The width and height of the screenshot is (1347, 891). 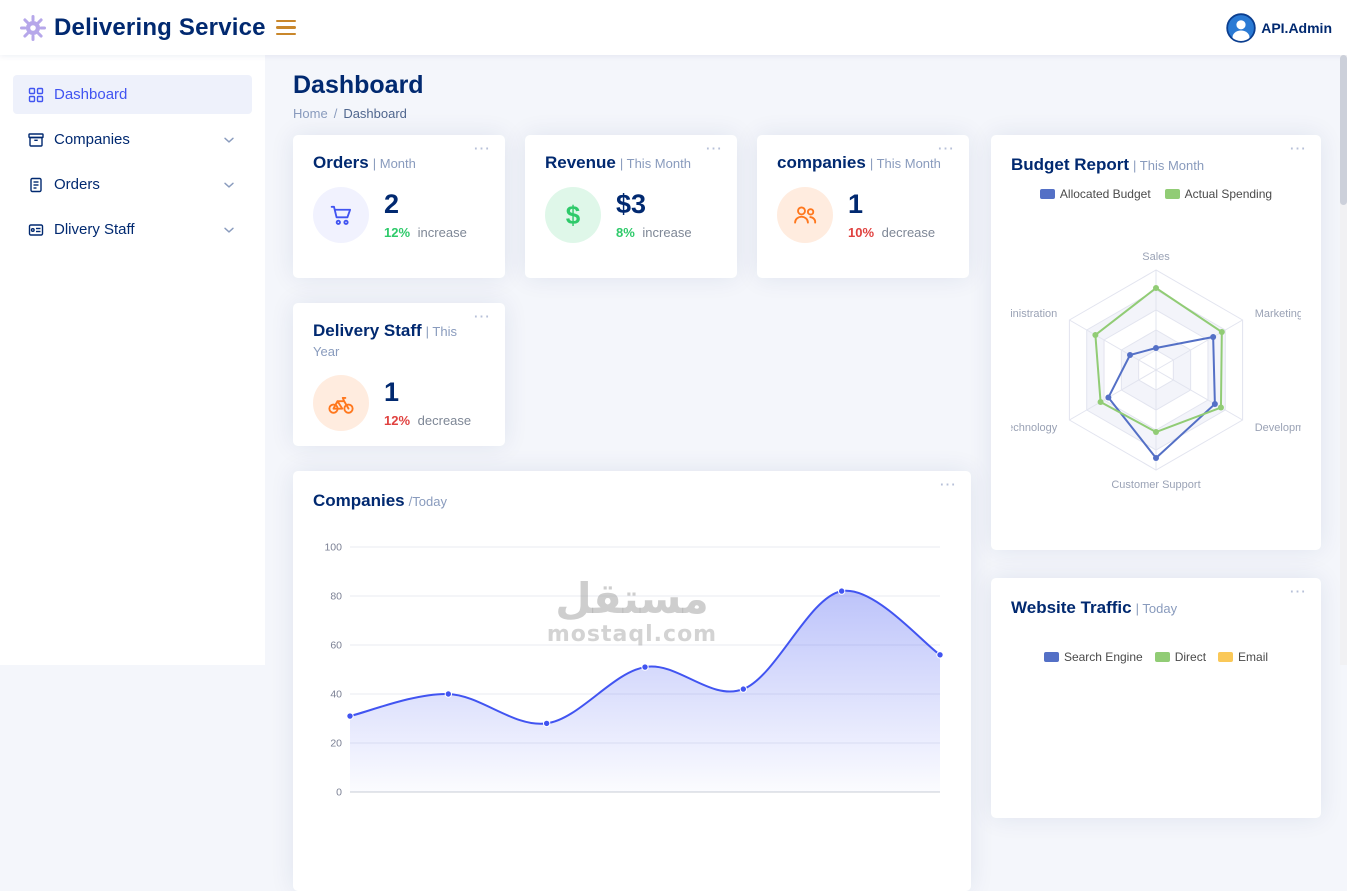 I want to click on app-logo-icon, so click(x=33, y=28).